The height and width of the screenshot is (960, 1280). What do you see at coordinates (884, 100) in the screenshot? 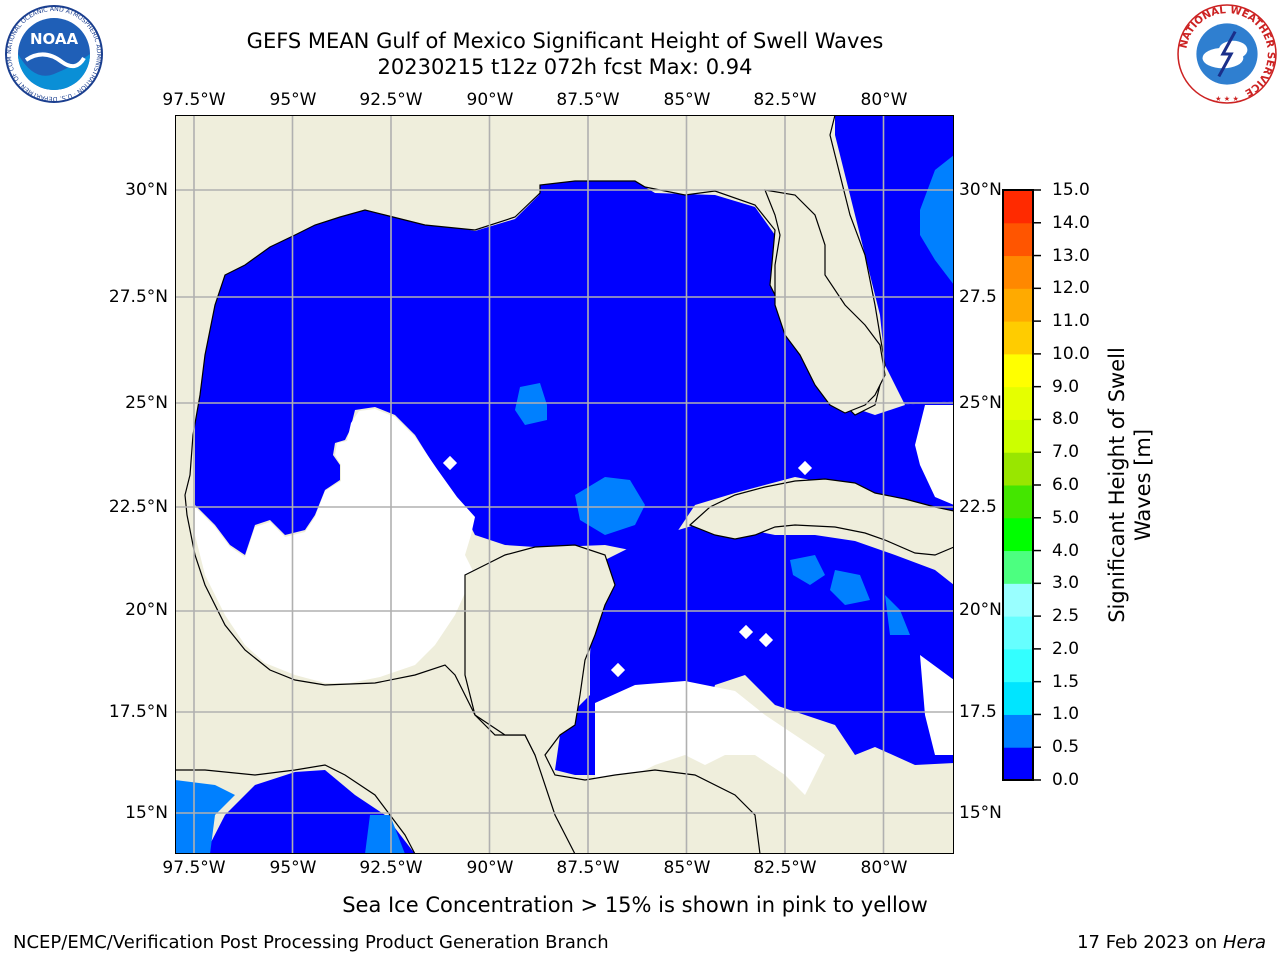
I see `lon-tick-top: 80°W` at bounding box center [884, 100].